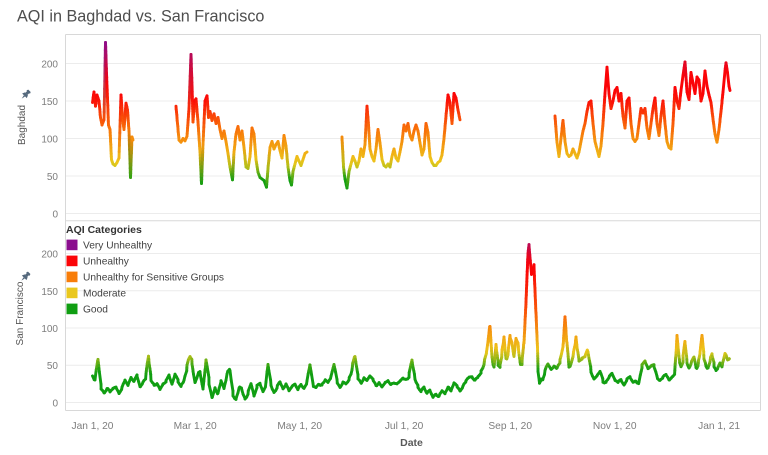 The height and width of the screenshot is (455, 768). I want to click on svg-text: Mar 1, 20, so click(195, 426).